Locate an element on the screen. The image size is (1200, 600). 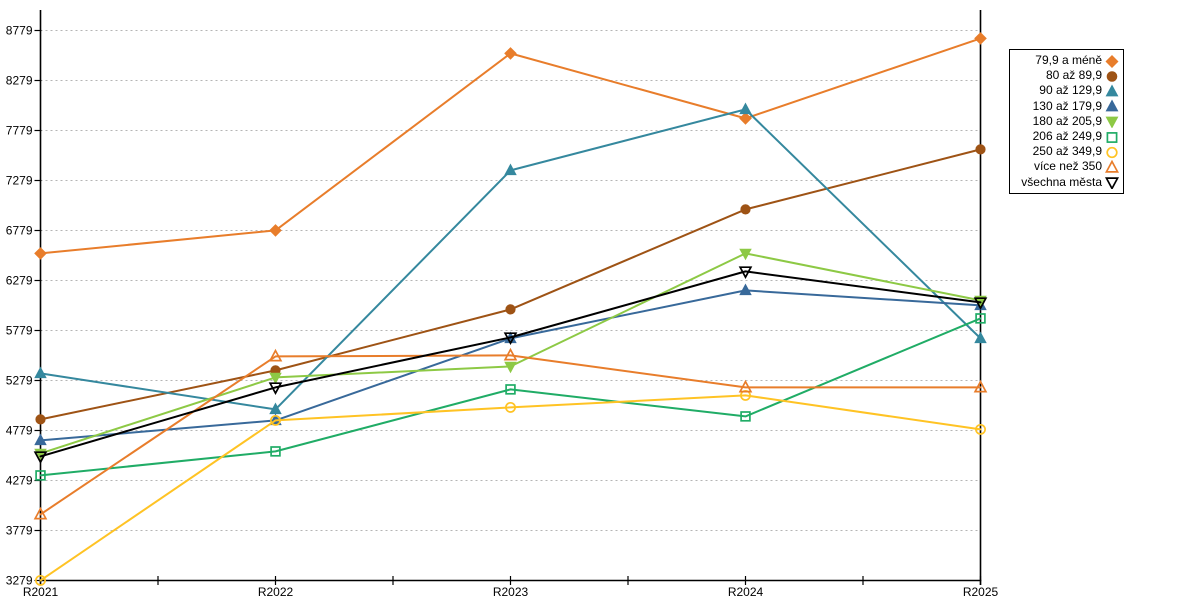
legend-label: všechna města is located at coordinates (1061, 181).